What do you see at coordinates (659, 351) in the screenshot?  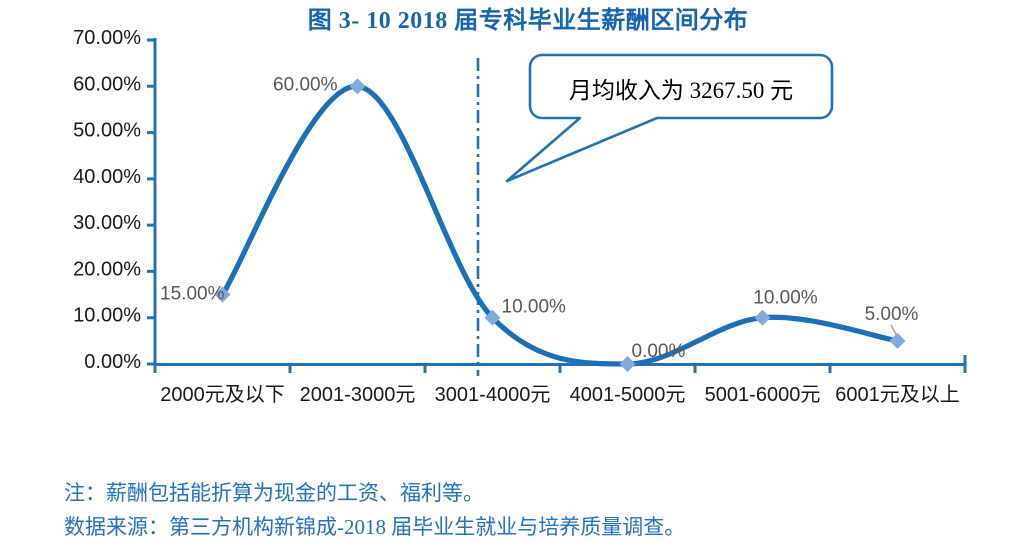 I see `data-point-label: 0.00%` at bounding box center [659, 351].